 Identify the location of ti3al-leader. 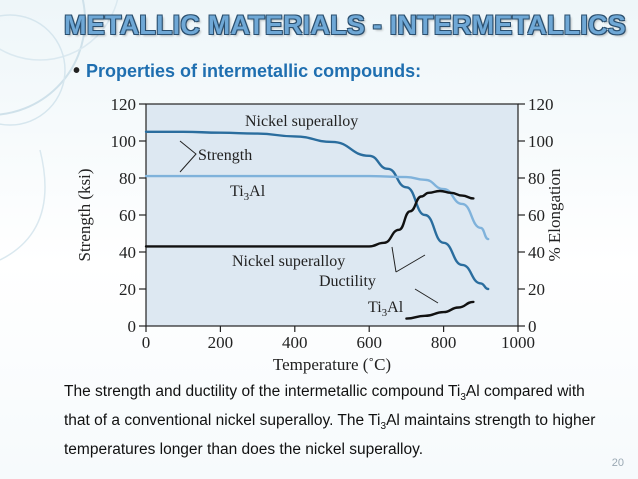
(426, 296).